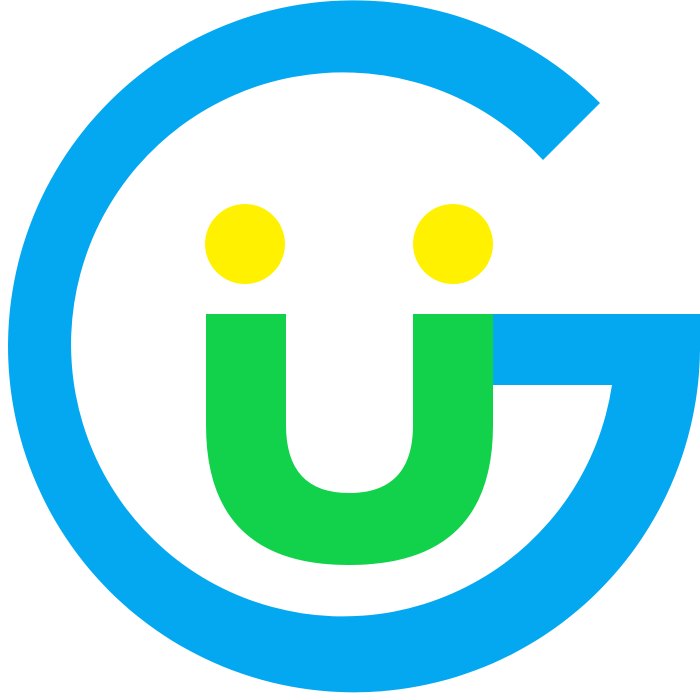  Describe the element at coordinates (349, 439) in the screenshot. I see `u-letter-icon` at that location.